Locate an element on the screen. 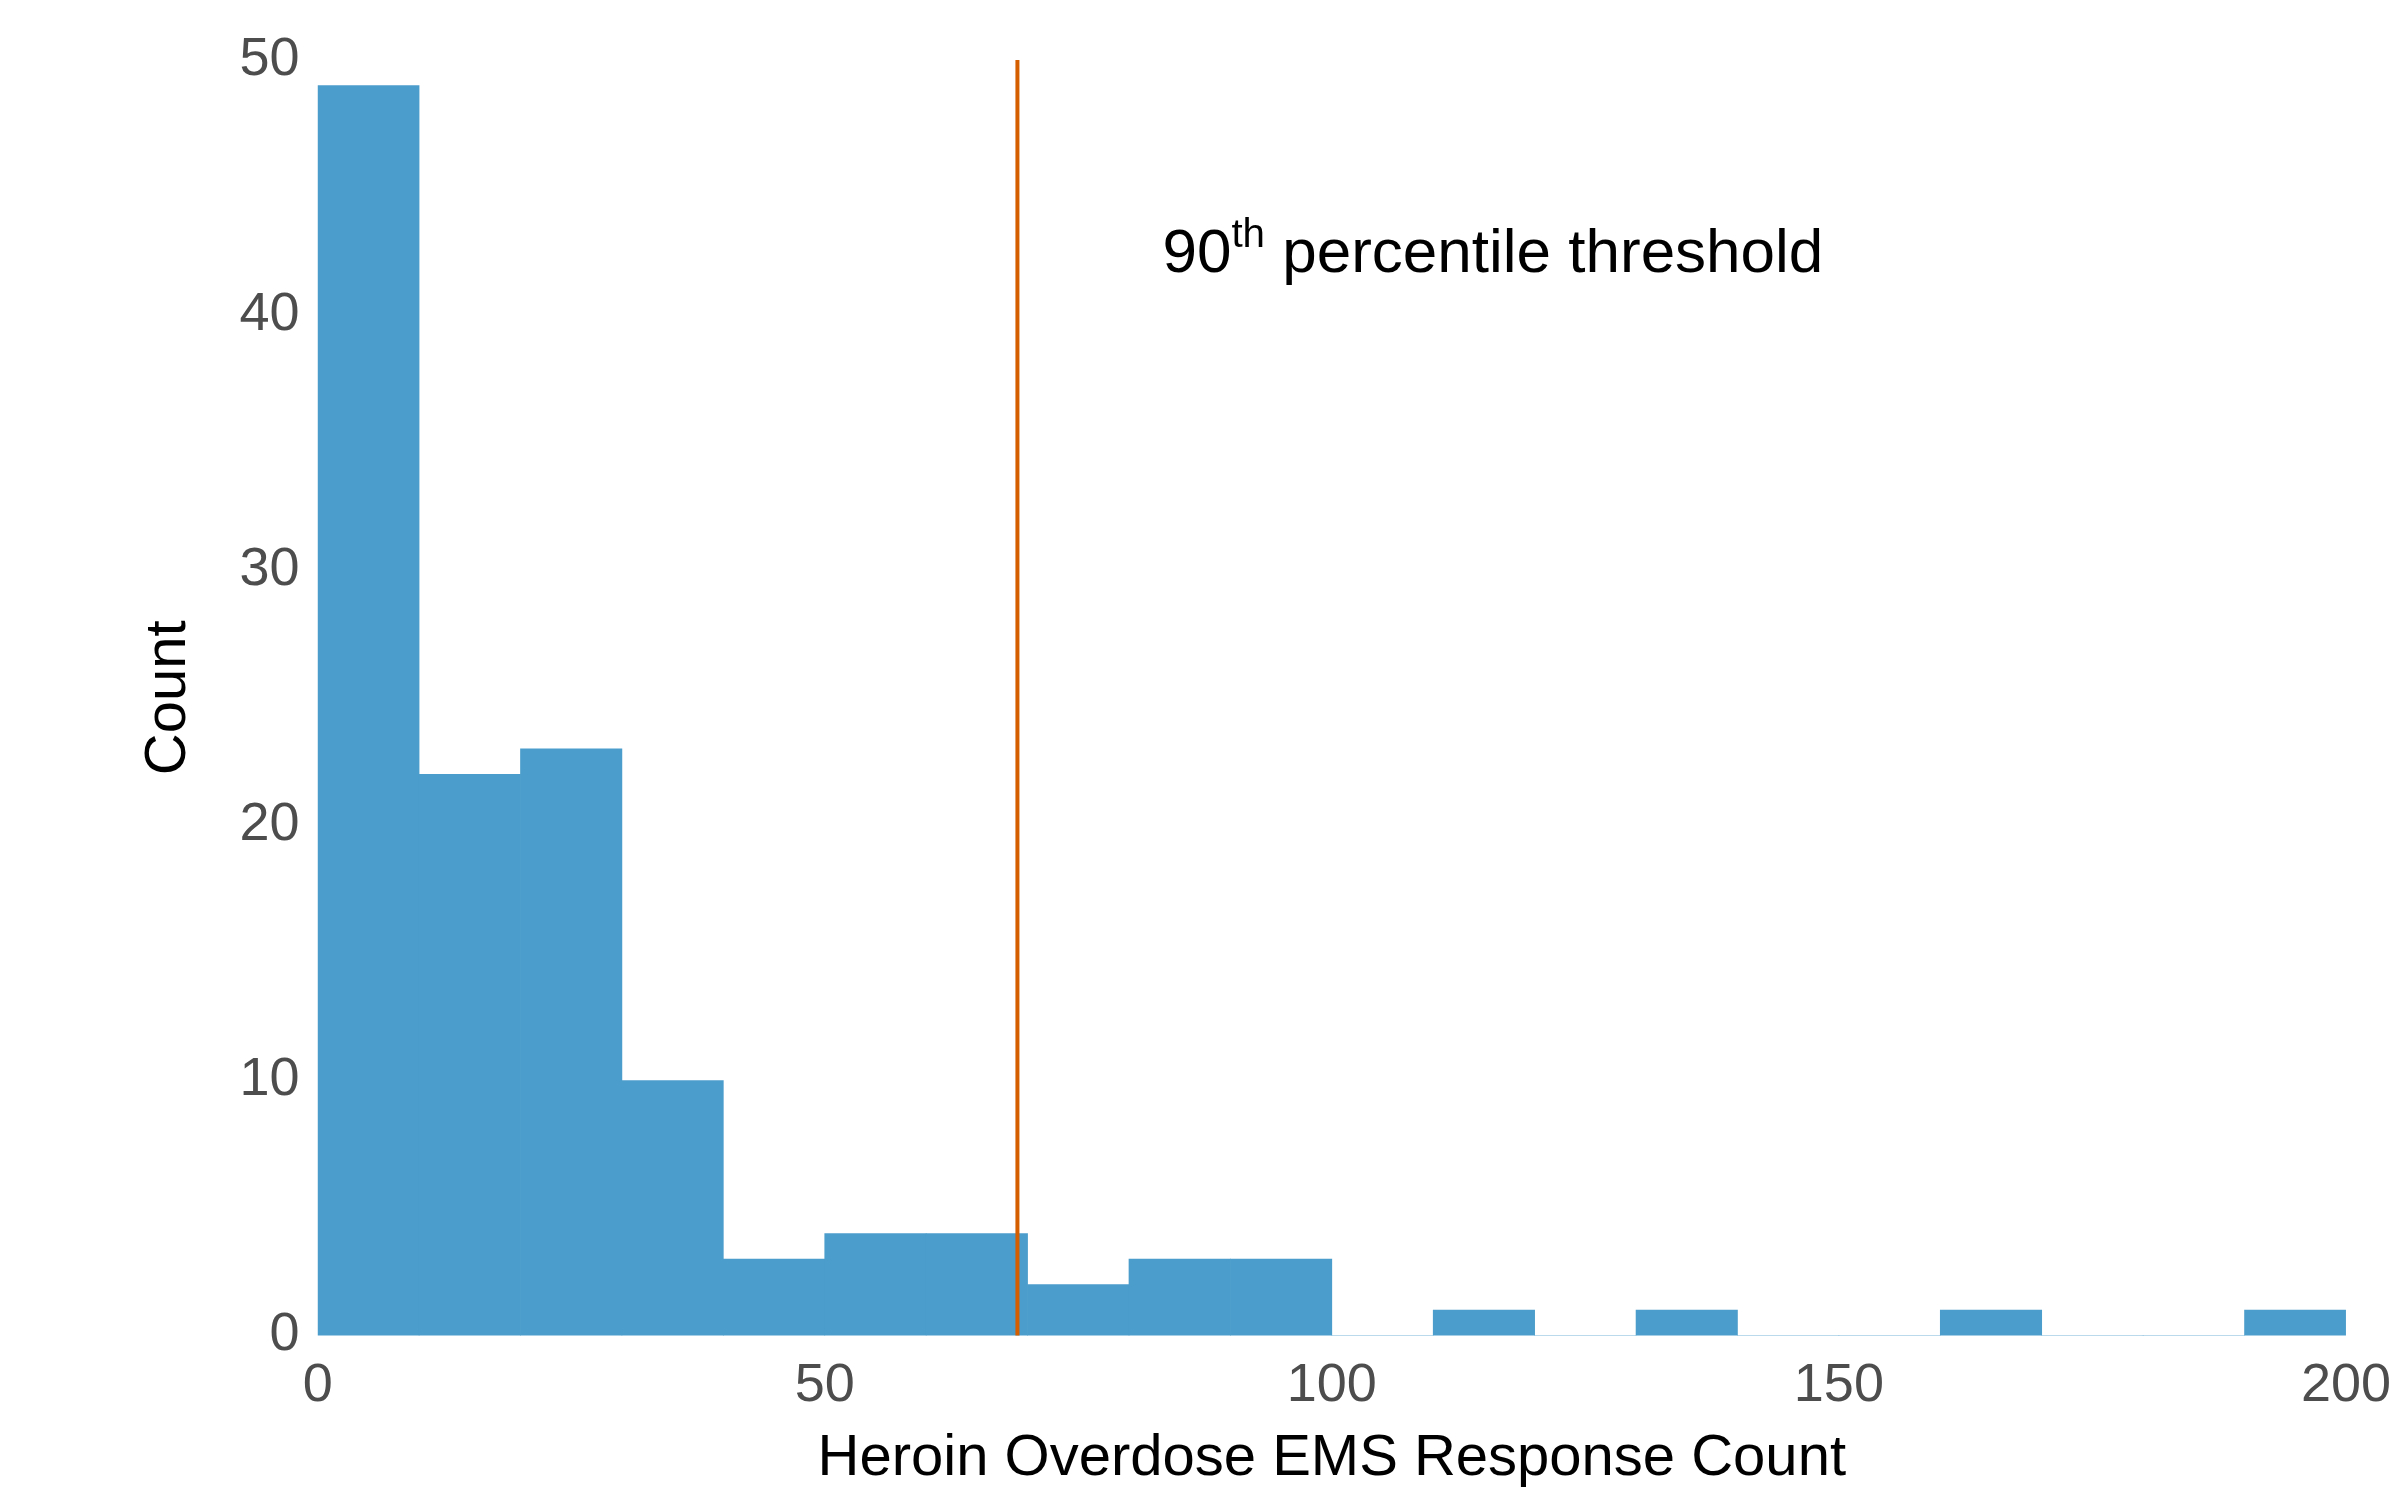 This screenshot has width=2397, height=1508. y-tick-label: 20 is located at coordinates (269, 821).